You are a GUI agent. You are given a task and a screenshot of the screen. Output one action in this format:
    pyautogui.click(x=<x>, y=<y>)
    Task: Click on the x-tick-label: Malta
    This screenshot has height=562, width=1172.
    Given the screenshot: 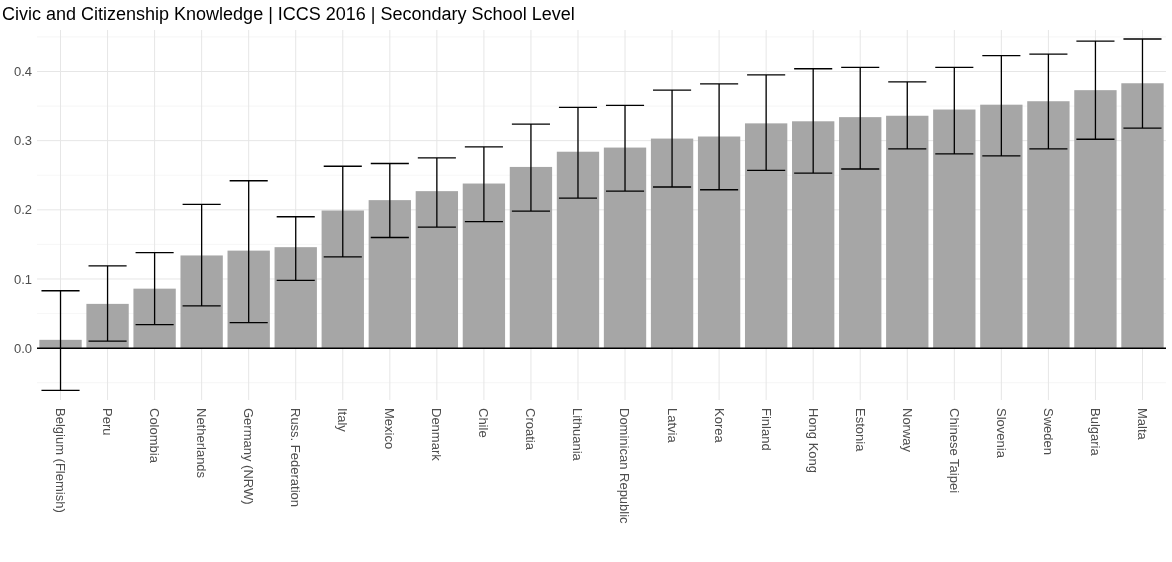 What is the action you would take?
    pyautogui.click(x=1142, y=424)
    